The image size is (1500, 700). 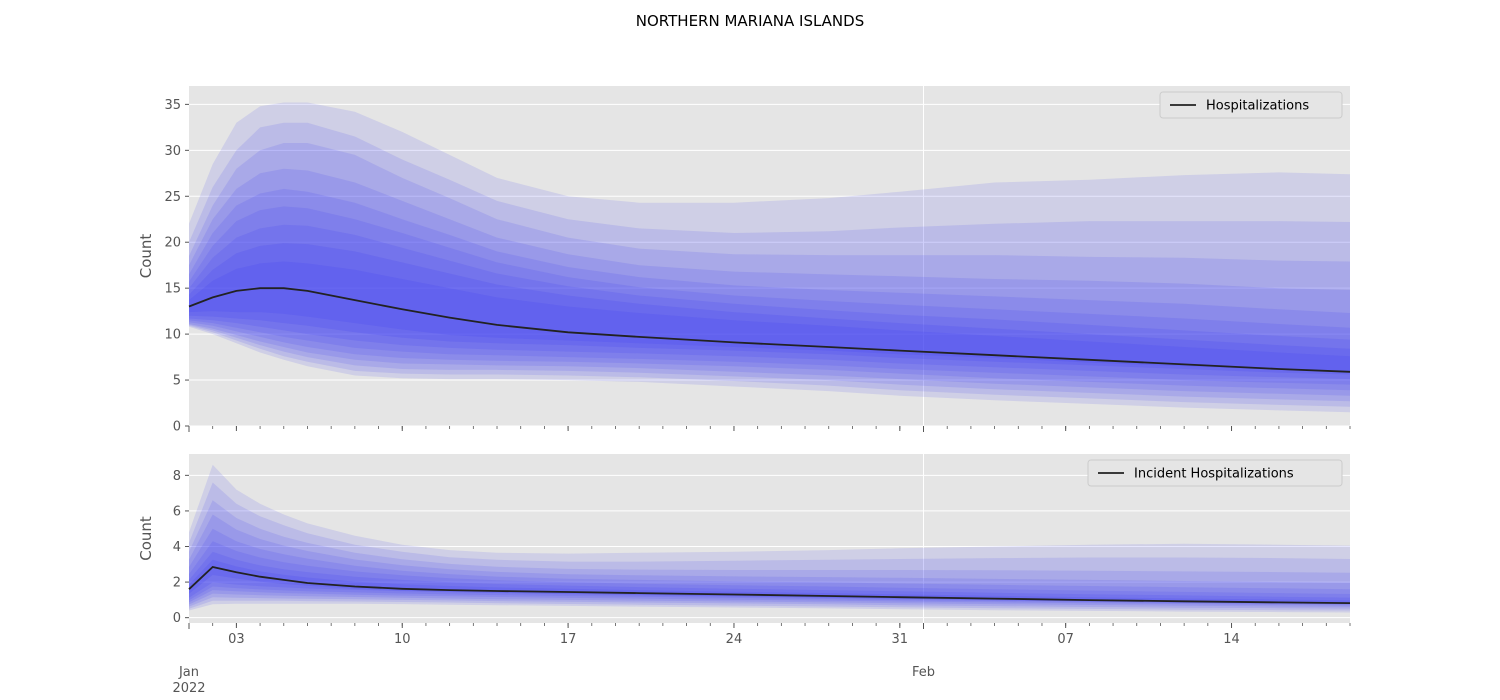 I want to click on legend-label: Incident Hospitalizations, so click(x=1214, y=474).